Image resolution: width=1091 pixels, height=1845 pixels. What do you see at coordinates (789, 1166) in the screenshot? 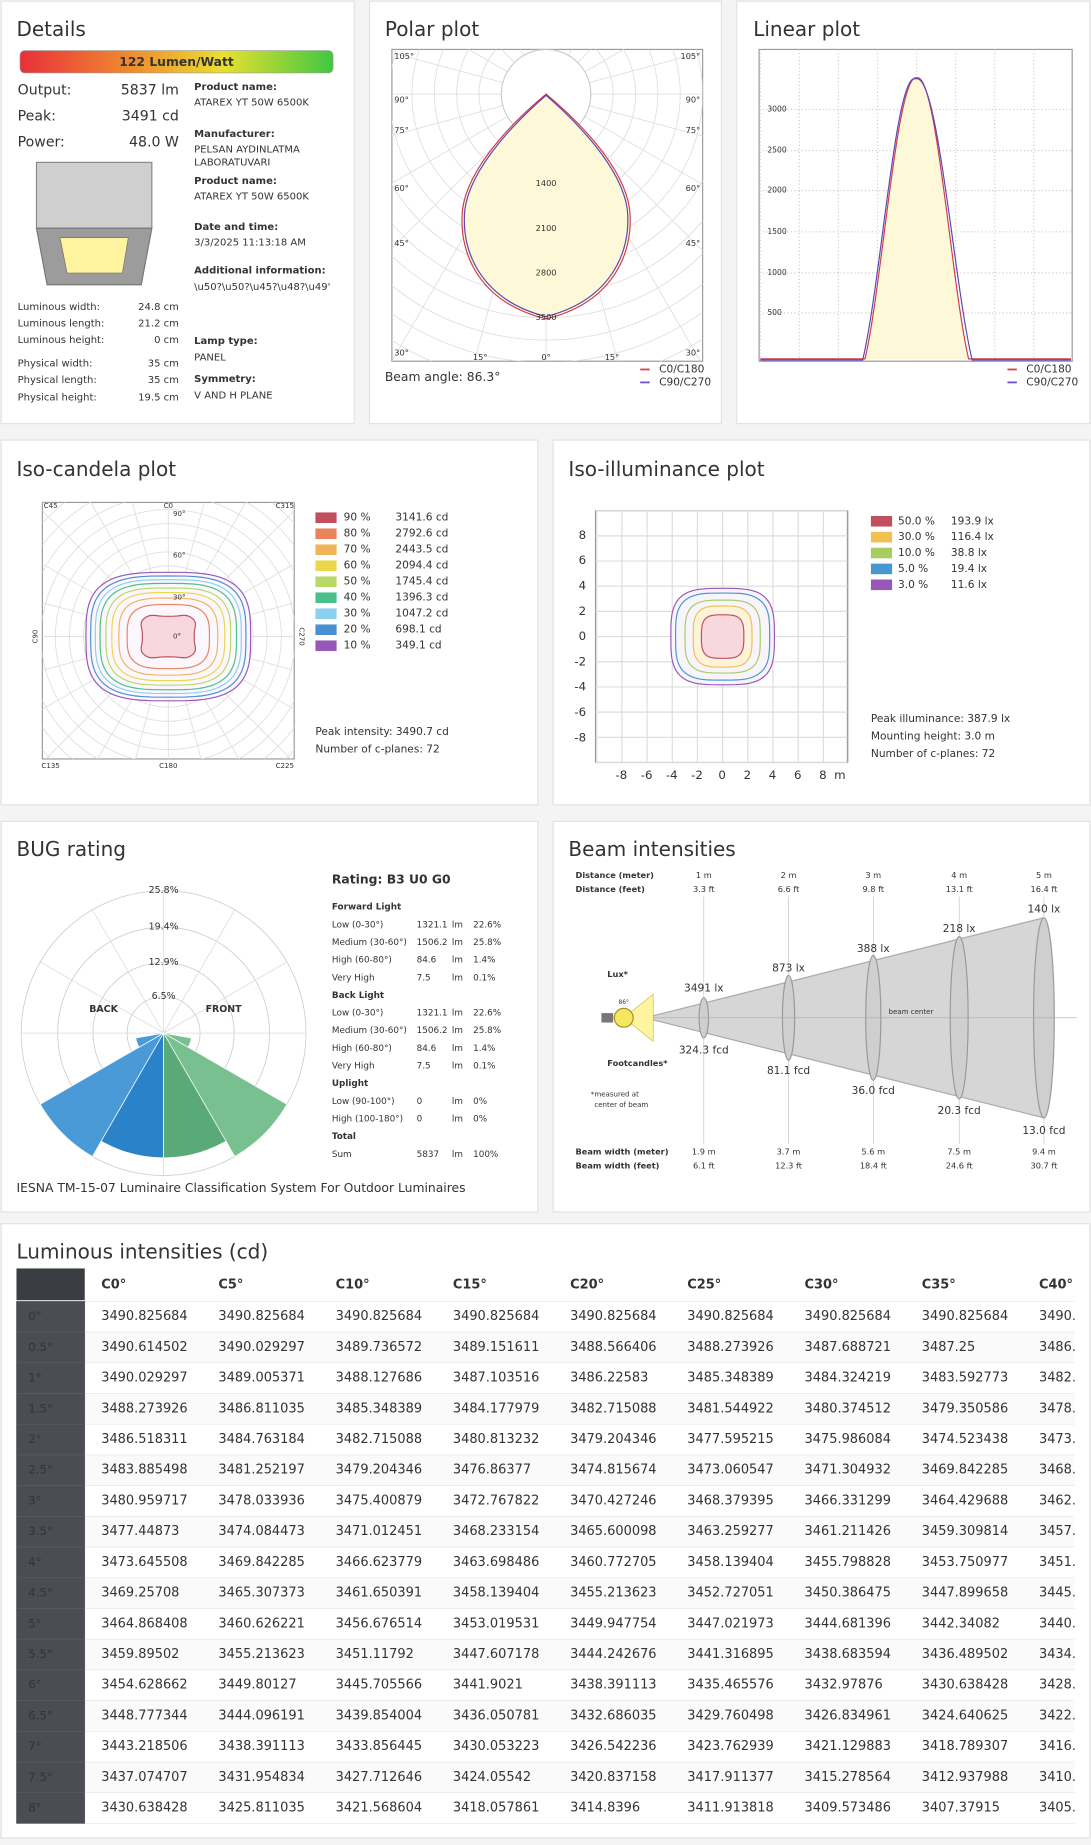
I see `beam-width: 12.3 ft` at bounding box center [789, 1166].